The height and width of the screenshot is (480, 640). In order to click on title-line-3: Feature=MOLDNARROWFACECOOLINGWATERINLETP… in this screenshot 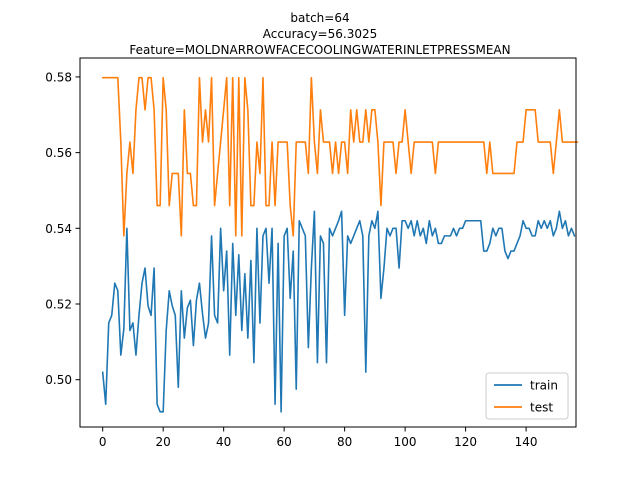, I will do `click(319, 50)`.